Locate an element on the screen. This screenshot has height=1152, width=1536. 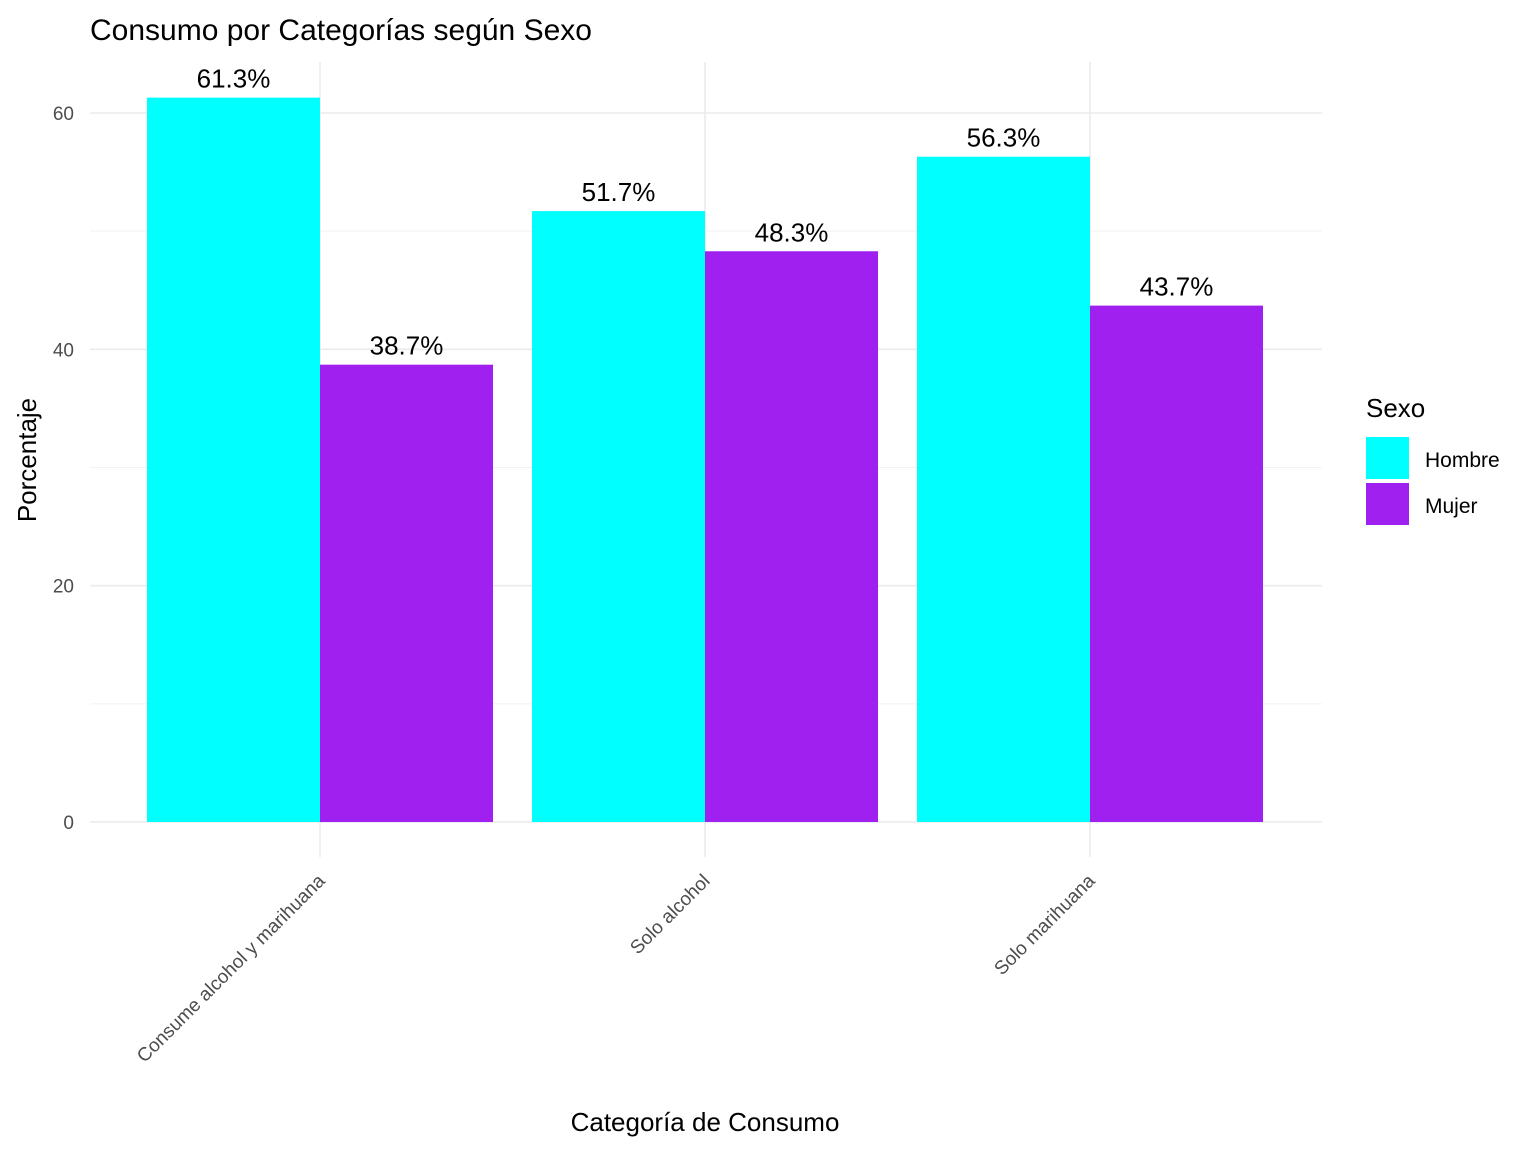
legend-title: Sexo is located at coordinates (1395, 408).